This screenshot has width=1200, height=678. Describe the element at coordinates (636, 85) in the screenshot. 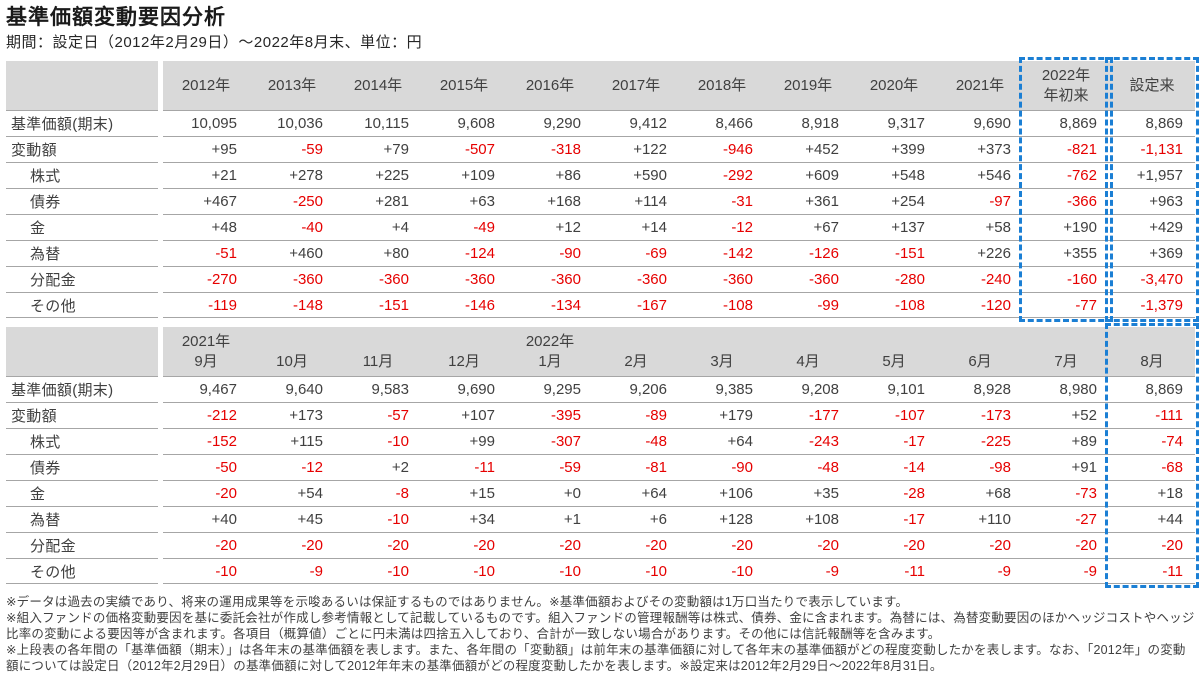

I see `column-header-line: 2017年` at that location.